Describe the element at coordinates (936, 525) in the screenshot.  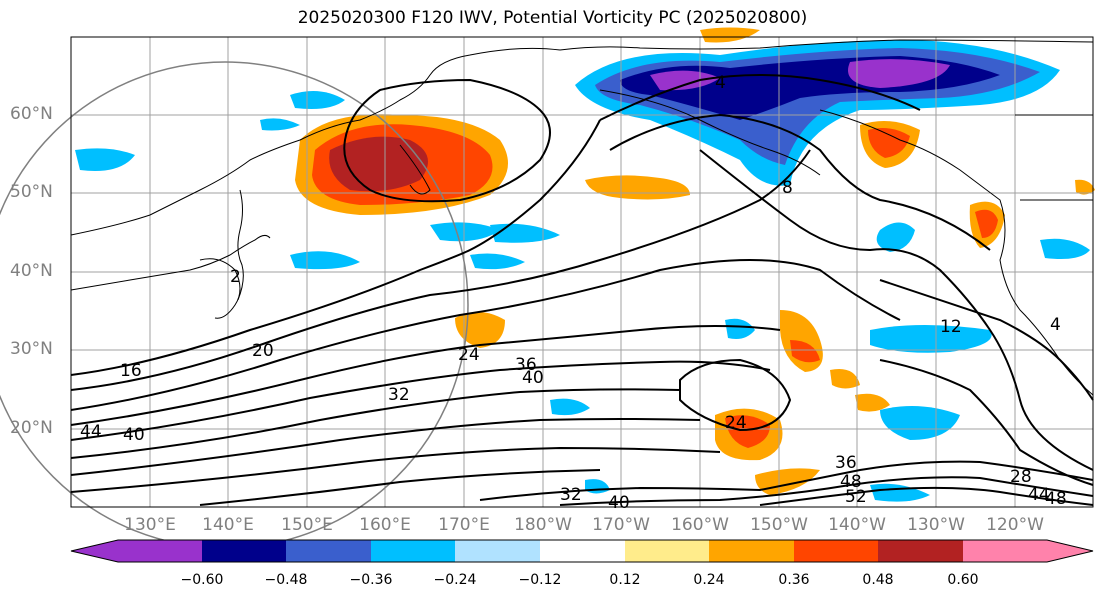
I see `lon-label: 130°W` at that location.